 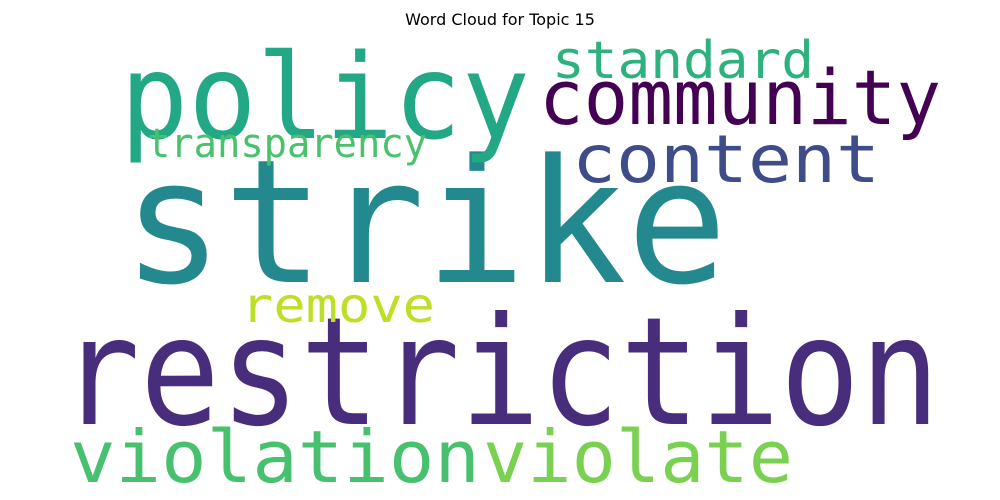 What do you see at coordinates (740, 97) in the screenshot?
I see `word-community: community` at bounding box center [740, 97].